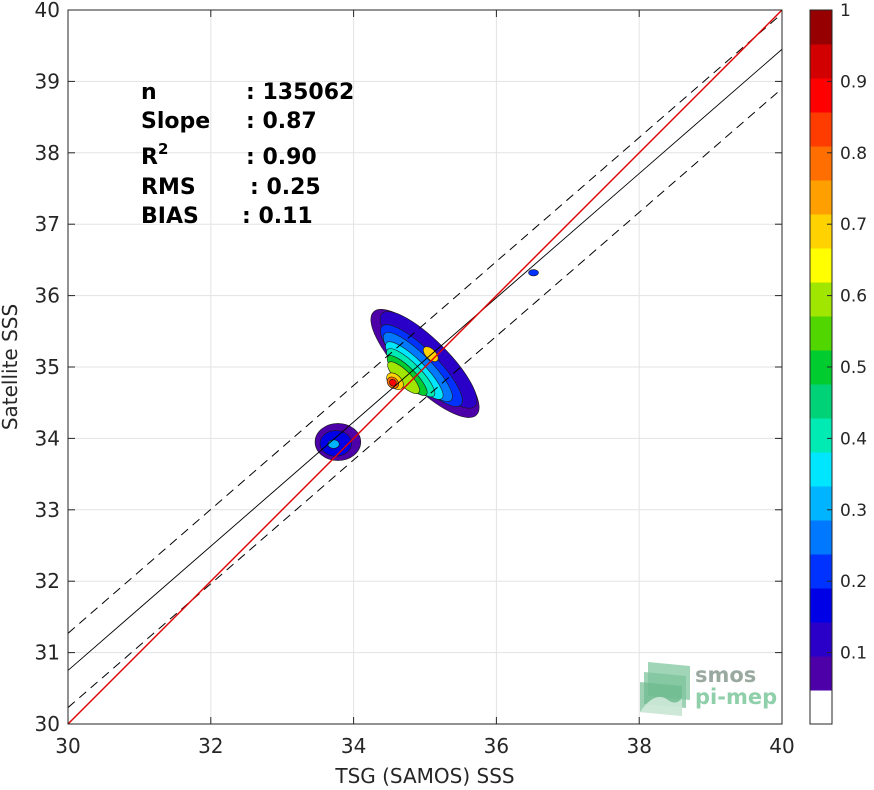 The image size is (874, 790). Describe the element at coordinates (277, 216) in the screenshot. I see `stat-value: : 0.11` at that location.